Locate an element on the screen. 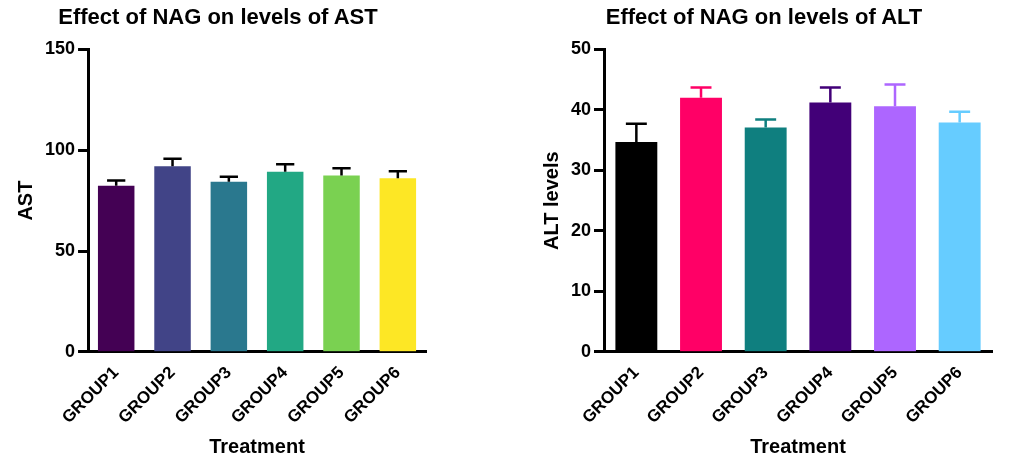 The width and height of the screenshot is (1032, 463). y-axis-title: ALT levels is located at coordinates (550, 200).